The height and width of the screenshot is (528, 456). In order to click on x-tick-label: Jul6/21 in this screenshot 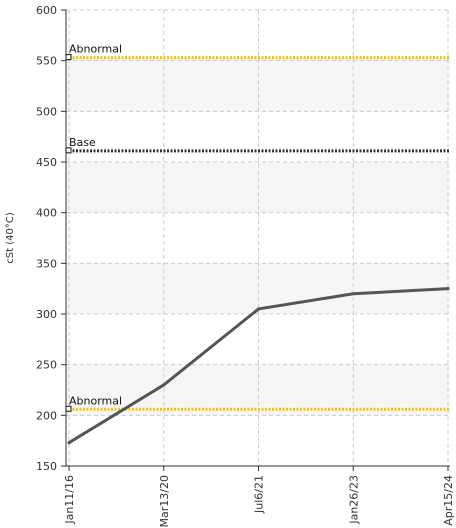, I will do `click(259, 494)`.